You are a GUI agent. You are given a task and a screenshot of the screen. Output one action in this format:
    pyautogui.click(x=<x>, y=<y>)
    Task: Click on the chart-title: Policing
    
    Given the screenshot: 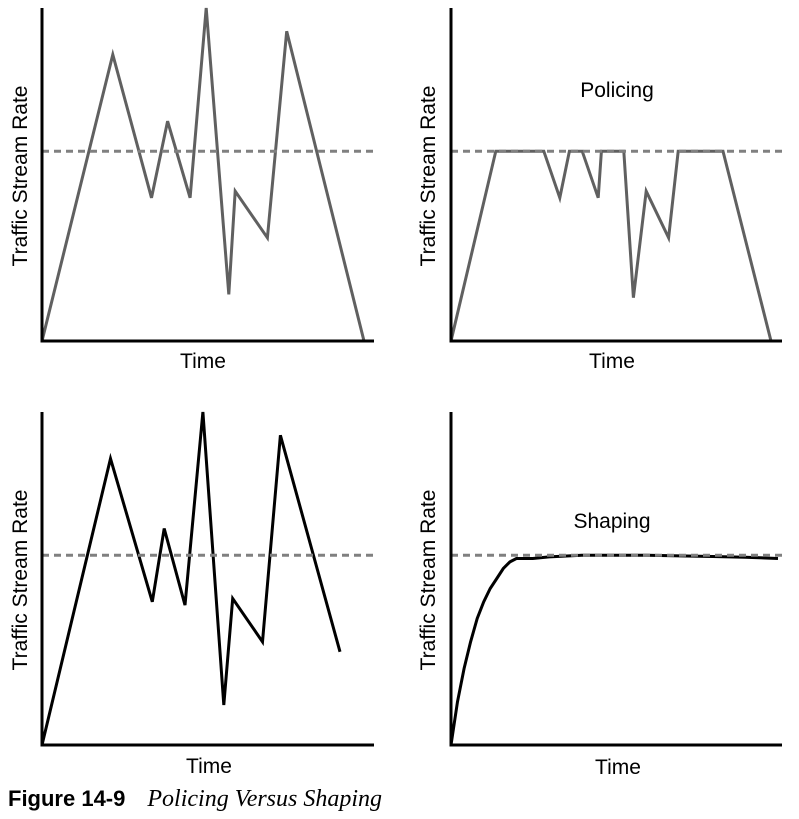 What is the action you would take?
    pyautogui.click(x=617, y=90)
    